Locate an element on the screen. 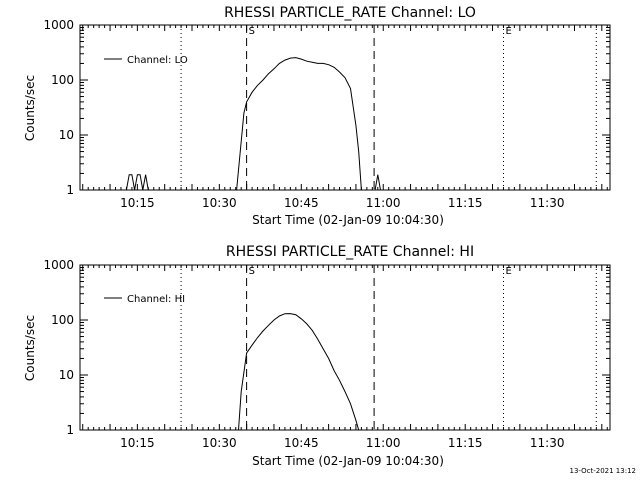 The height and width of the screenshot is (480, 640). panel-hi-marker-label-0: S is located at coordinates (252, 271).